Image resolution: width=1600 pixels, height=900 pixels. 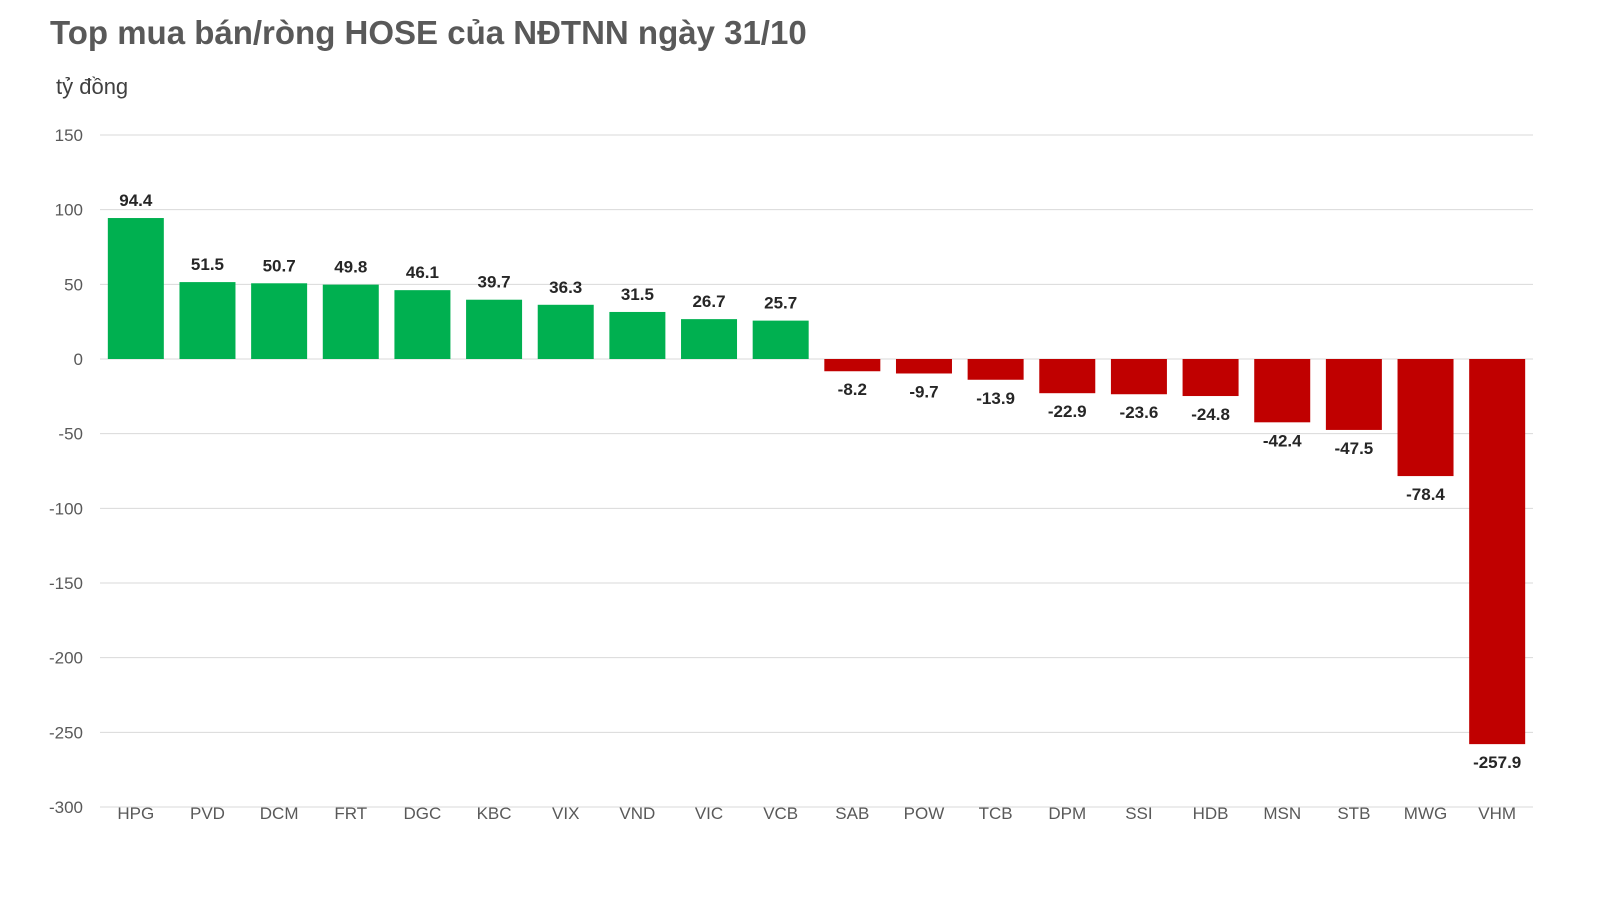 I want to click on x-tick-label: MSN, so click(x=1282, y=813).